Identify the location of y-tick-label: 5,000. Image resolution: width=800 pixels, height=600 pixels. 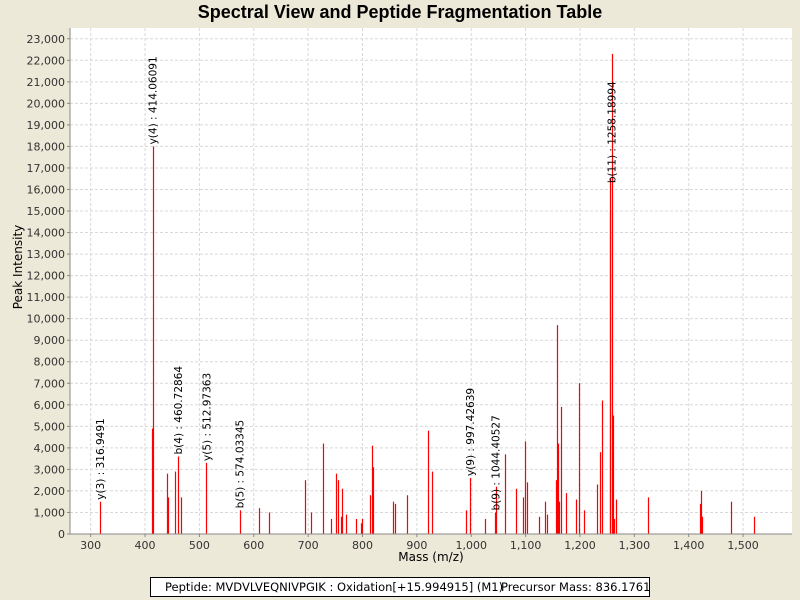
(50, 426).